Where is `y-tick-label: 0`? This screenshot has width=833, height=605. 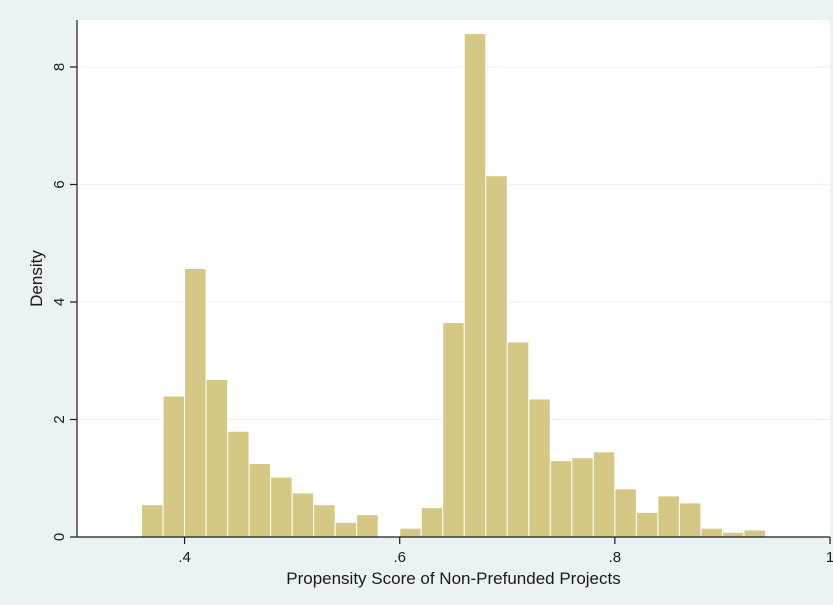
y-tick-label: 0 is located at coordinates (59, 537).